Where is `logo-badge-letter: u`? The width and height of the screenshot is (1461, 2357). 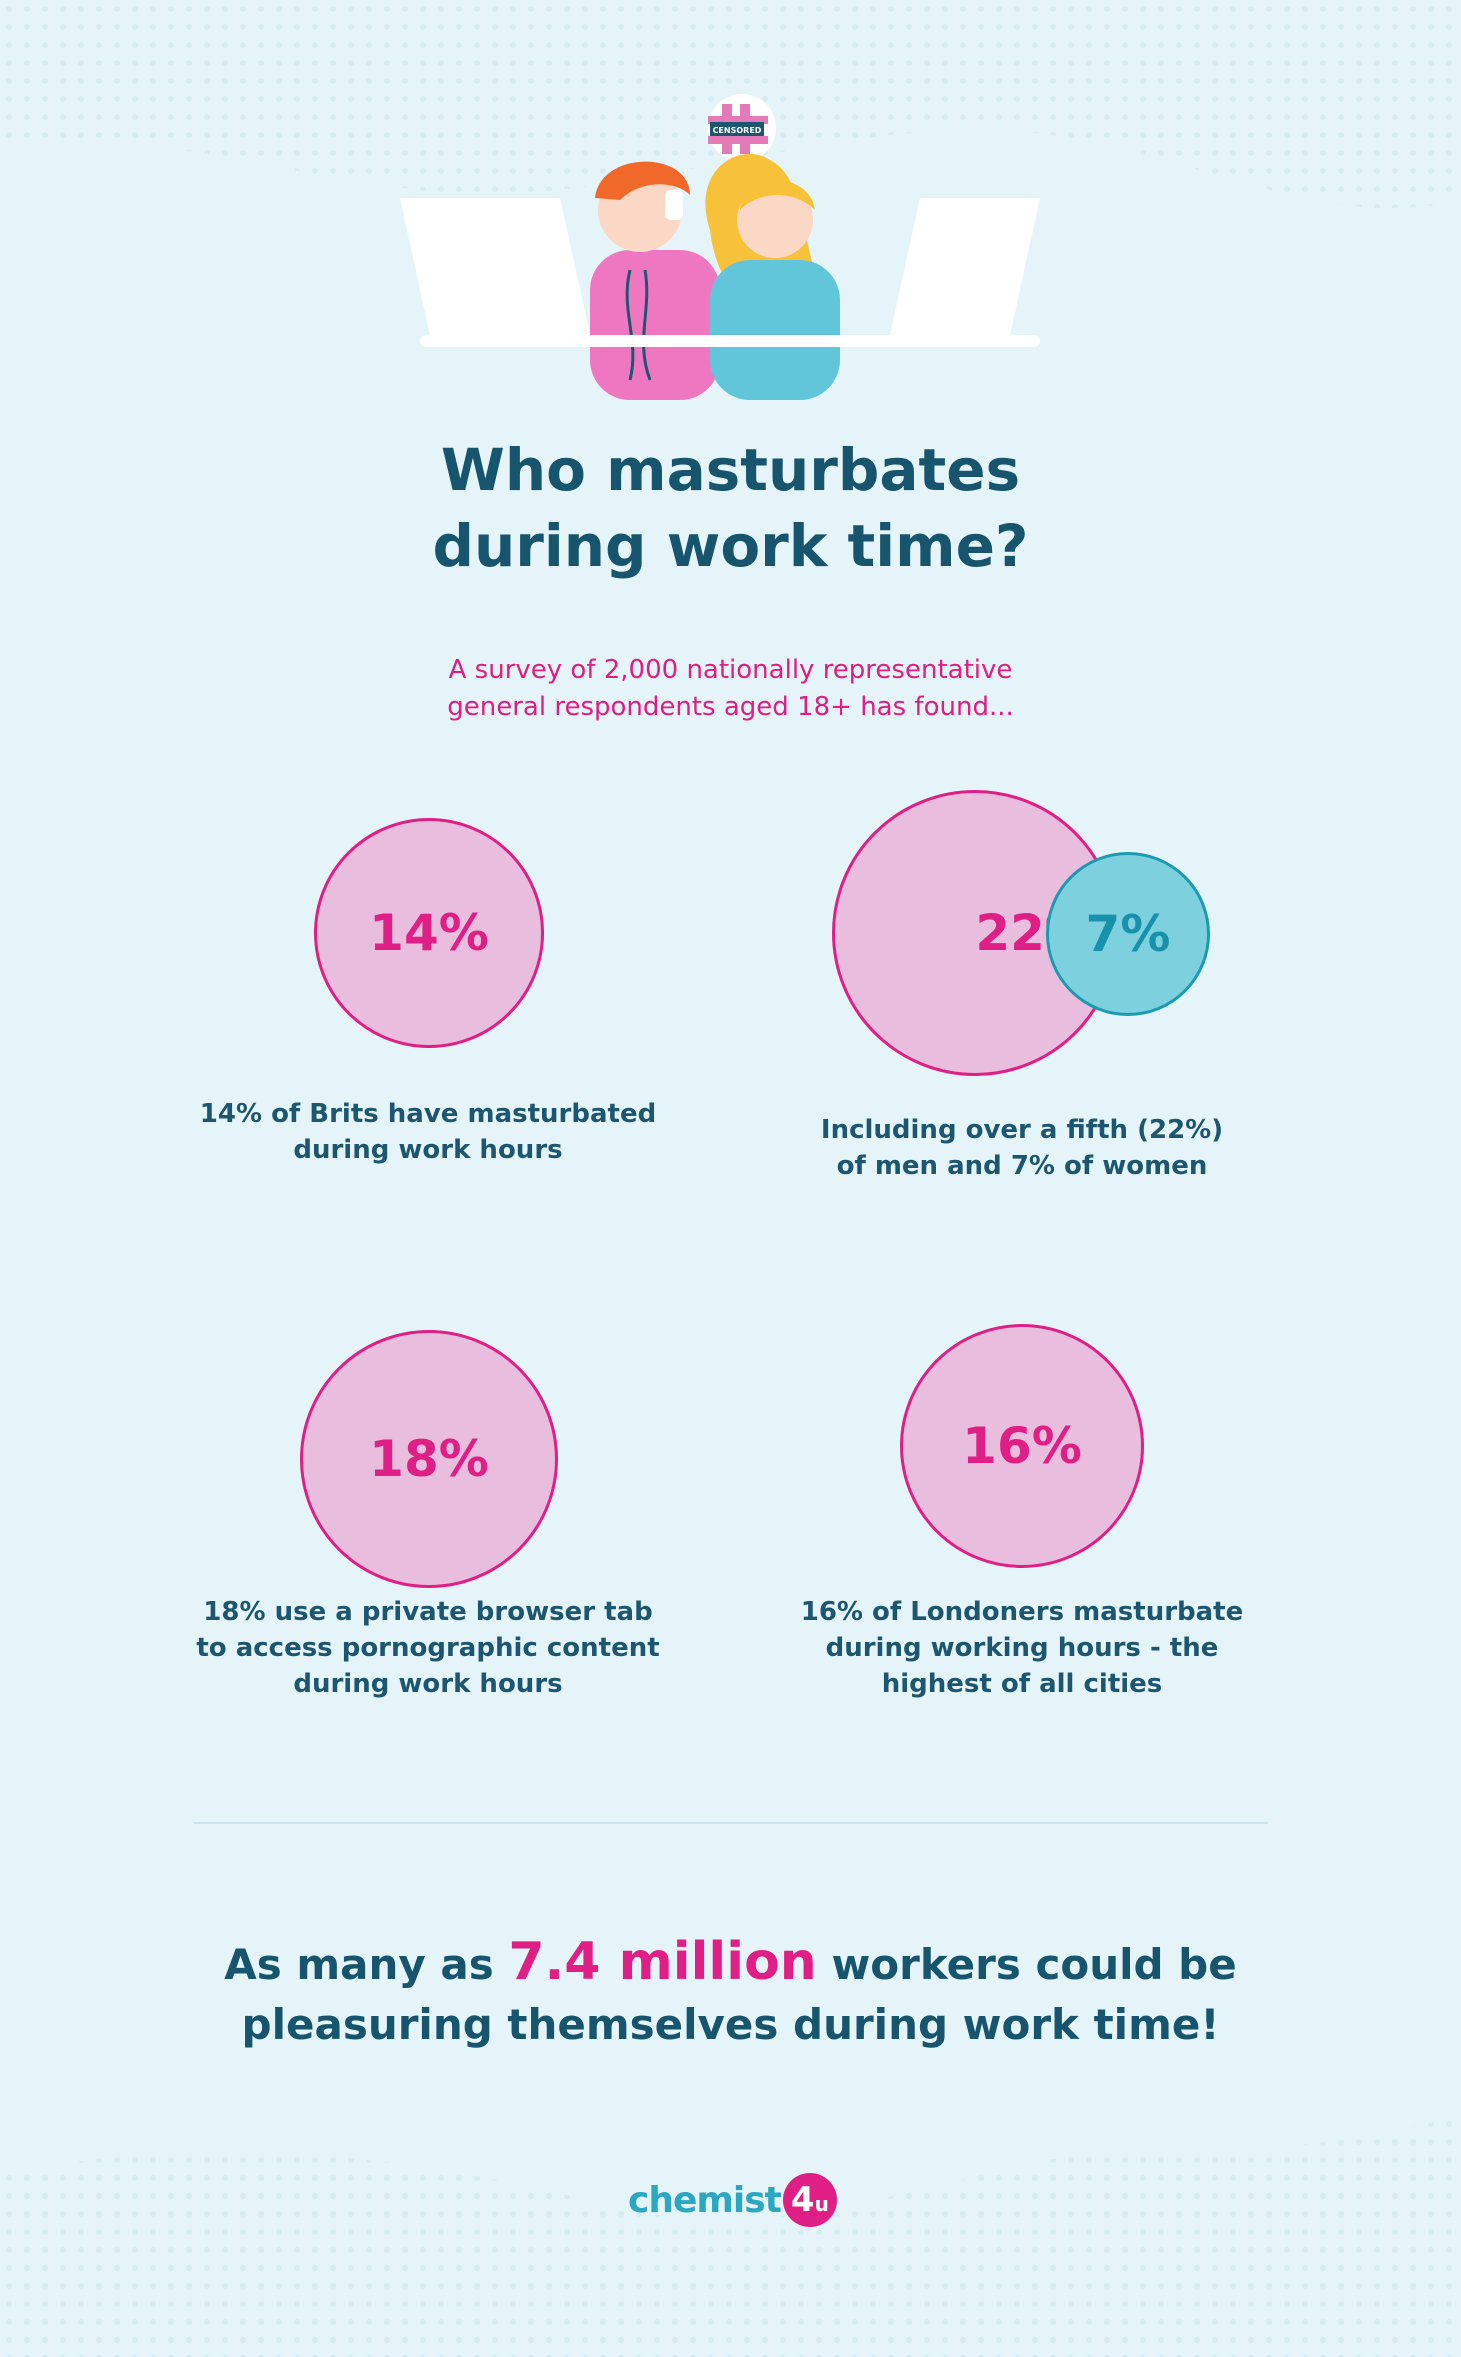 logo-badge-letter: u is located at coordinates (821, 2204).